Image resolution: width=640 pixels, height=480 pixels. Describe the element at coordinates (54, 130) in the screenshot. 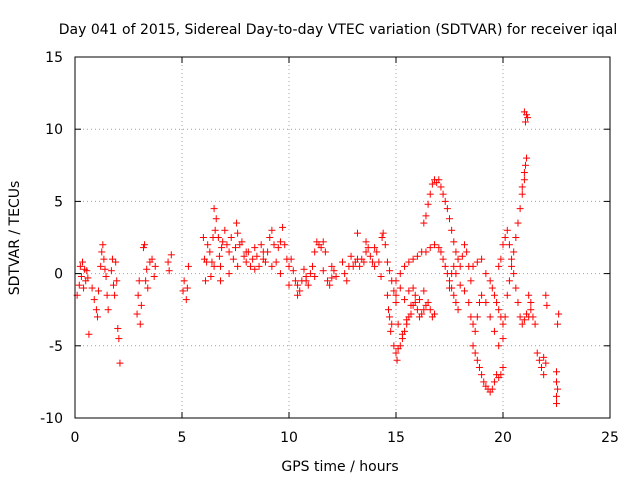

I see `y-tick-label: 10` at that location.